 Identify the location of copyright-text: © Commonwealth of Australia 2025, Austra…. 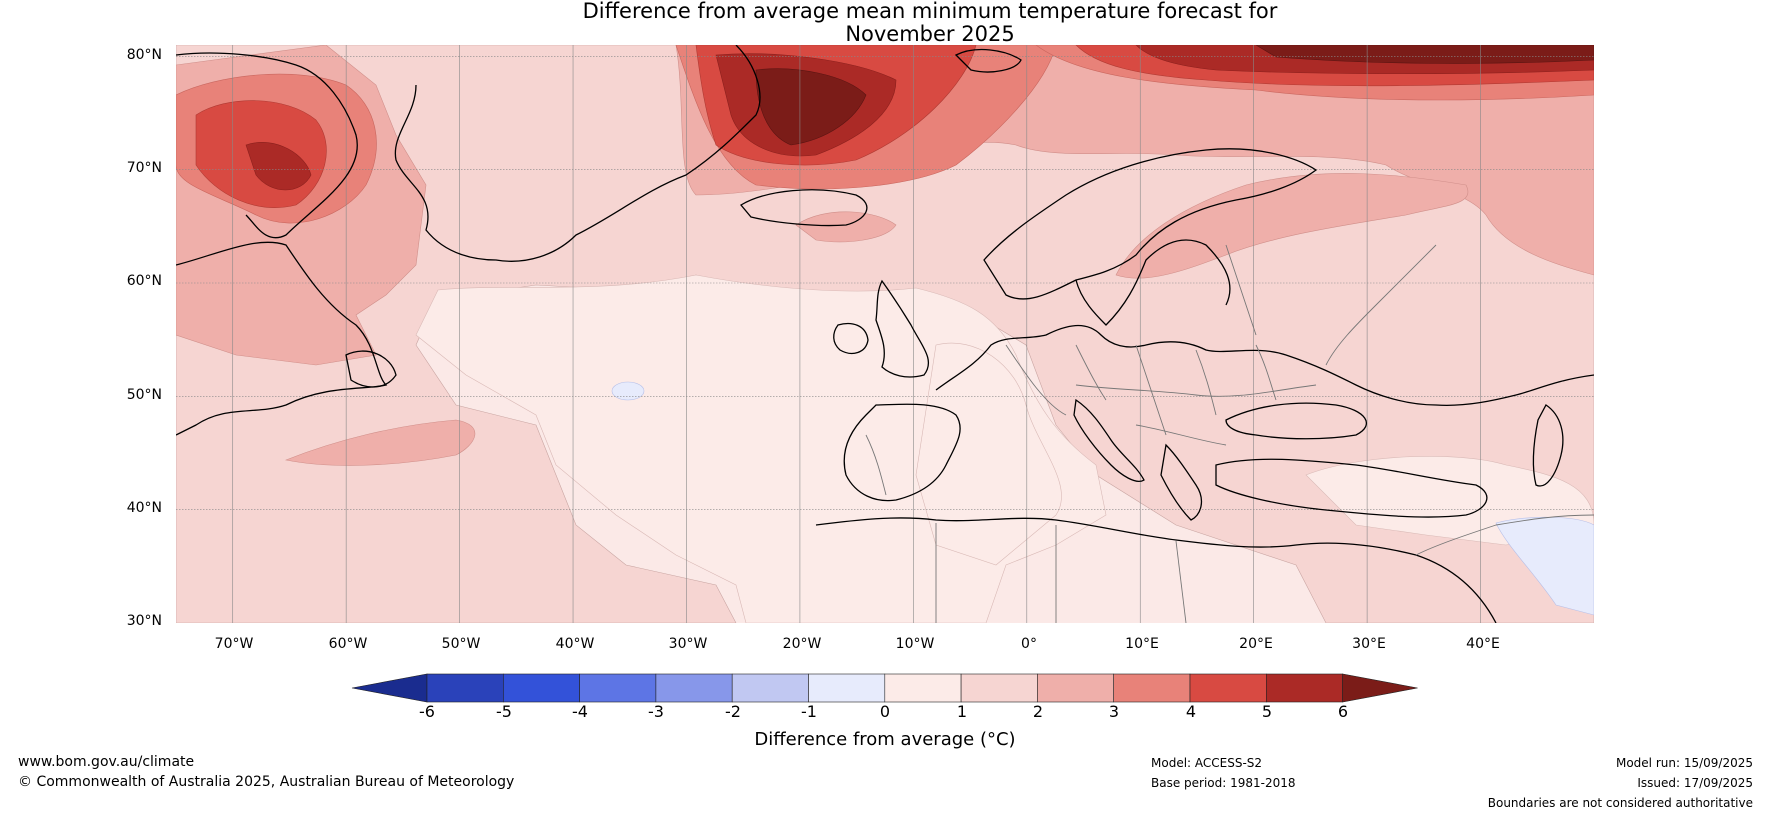
(266, 782).